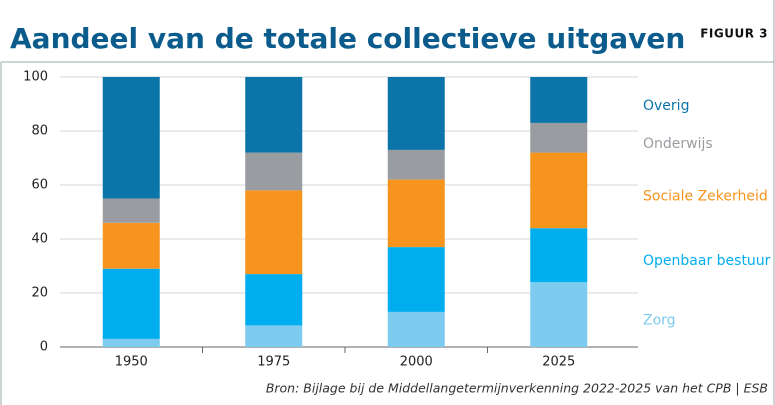 The image size is (775, 405). I want to click on x-tick-label: 2000, so click(416, 362).